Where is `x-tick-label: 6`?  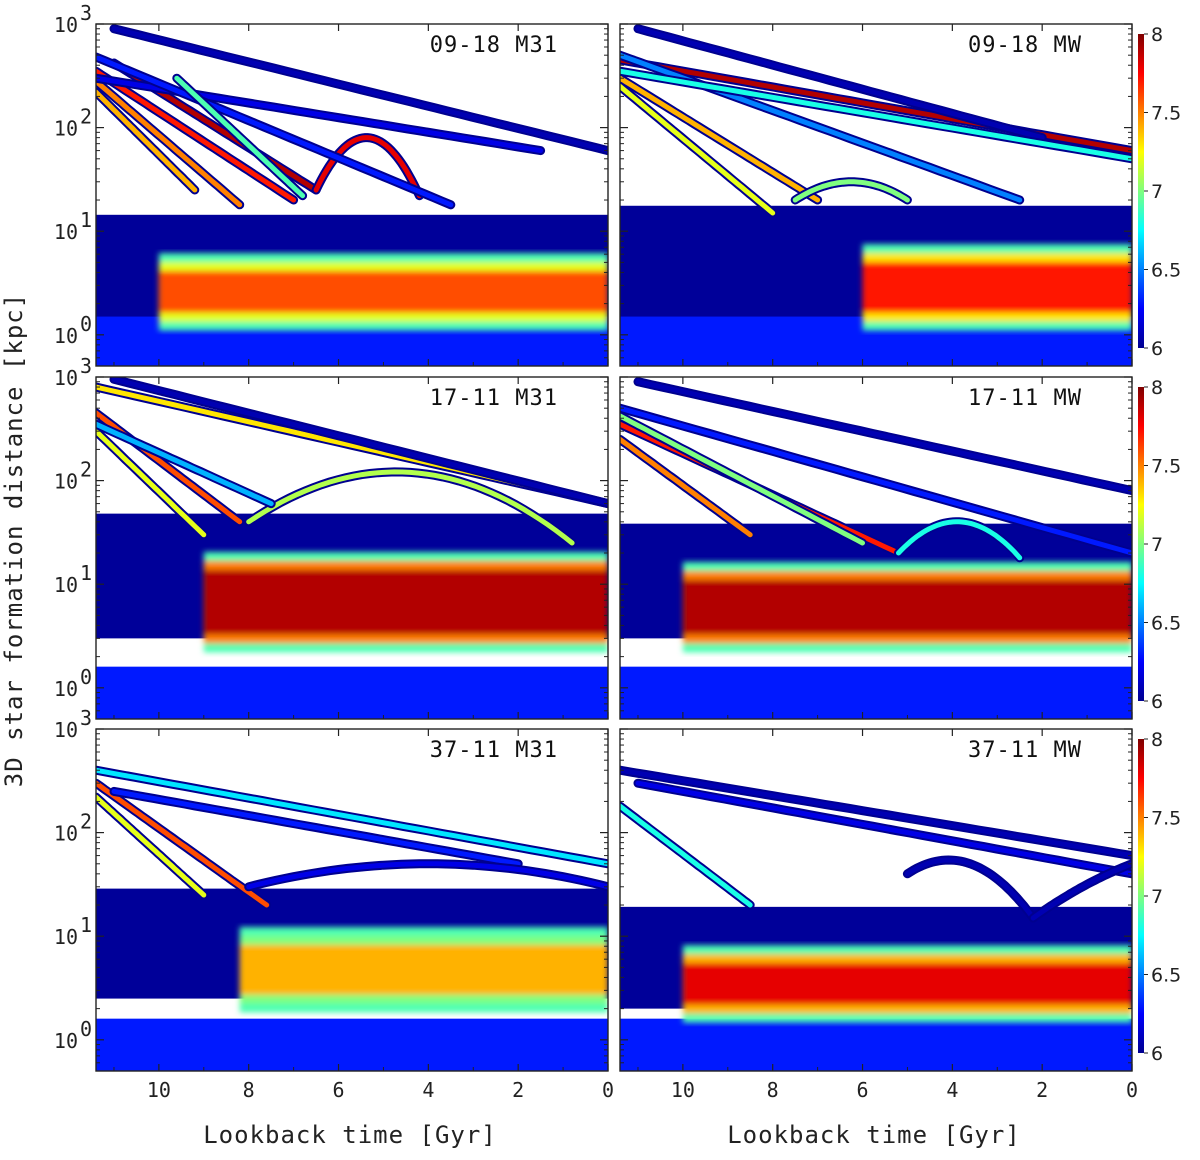 x-tick-label: 6 is located at coordinates (863, 1090).